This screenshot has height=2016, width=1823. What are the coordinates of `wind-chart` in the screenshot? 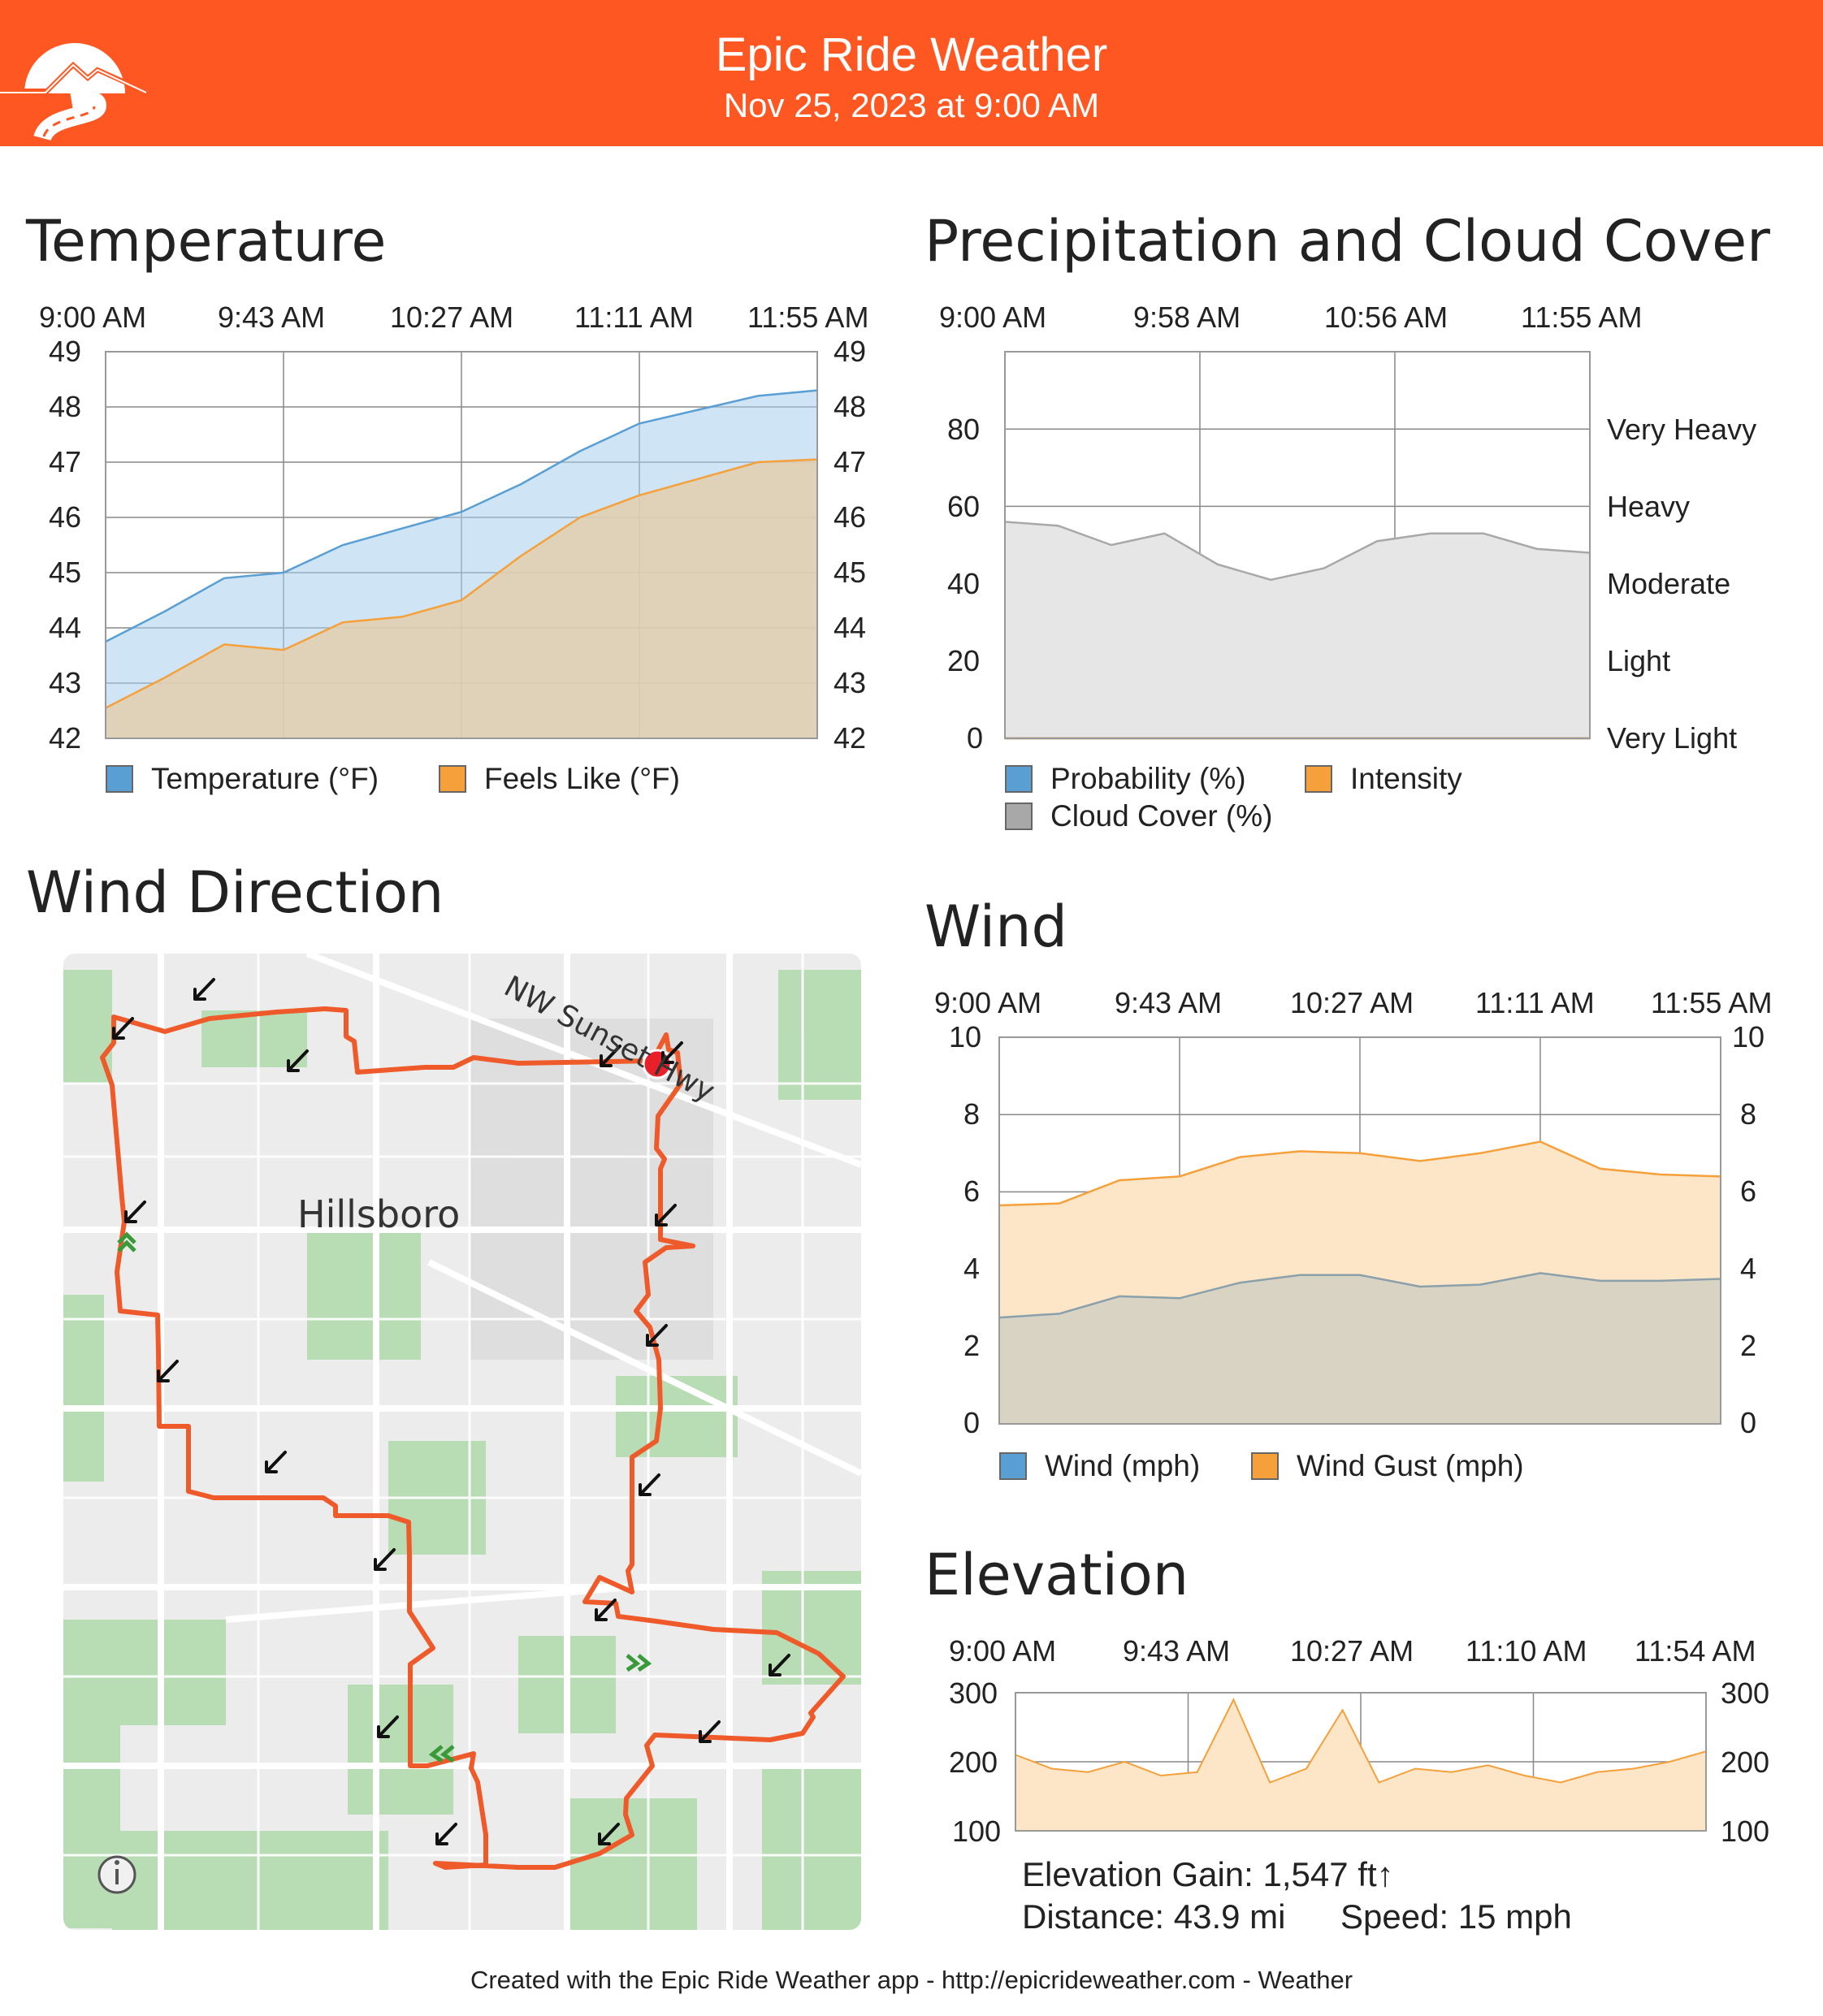 It's located at (1359, 1231).